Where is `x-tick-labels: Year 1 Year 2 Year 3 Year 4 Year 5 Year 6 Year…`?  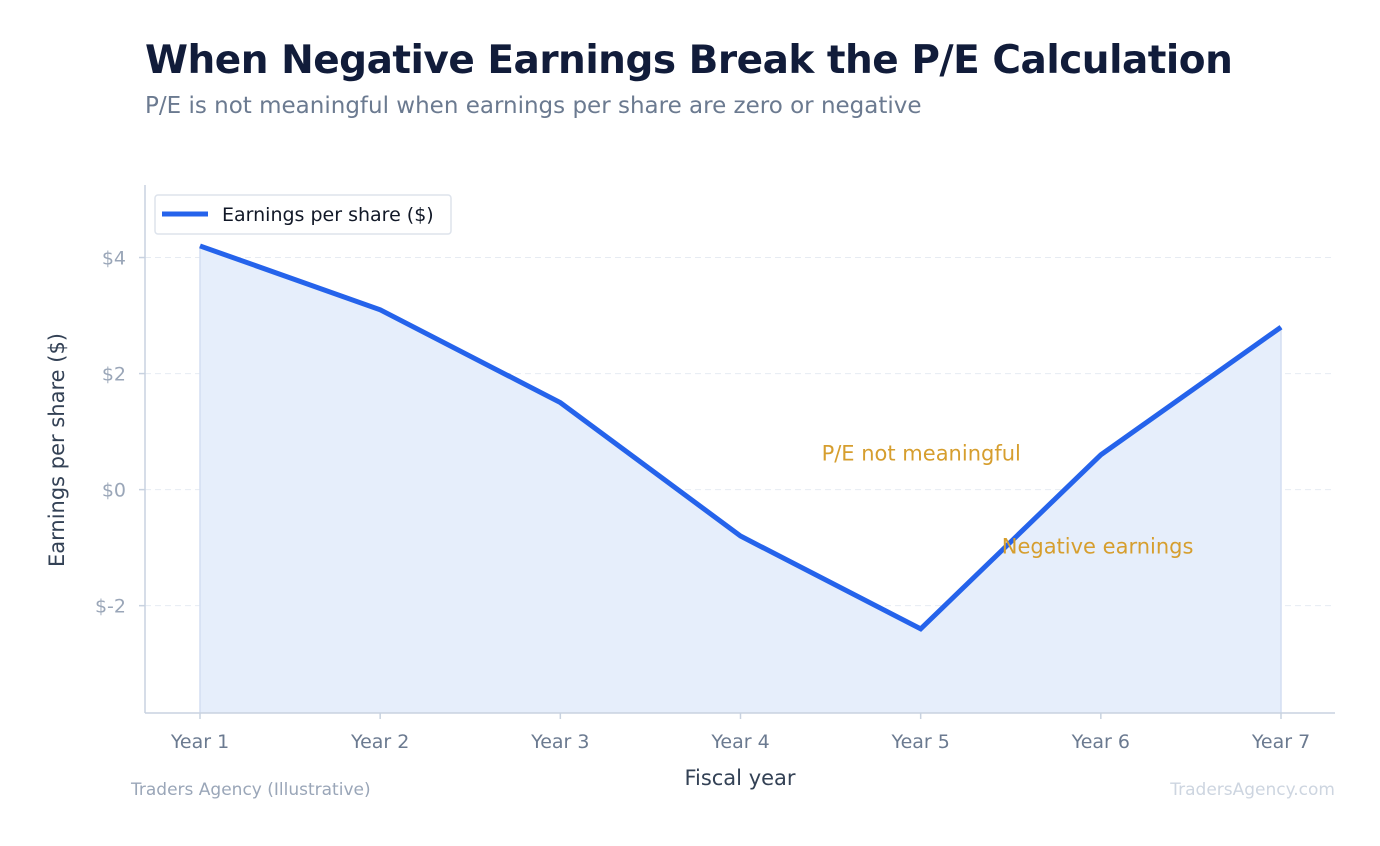 x-tick-labels: Year 1 Year 2 Year 3 Year 4 Year 5 Year 6 Year… is located at coordinates (740, 742).